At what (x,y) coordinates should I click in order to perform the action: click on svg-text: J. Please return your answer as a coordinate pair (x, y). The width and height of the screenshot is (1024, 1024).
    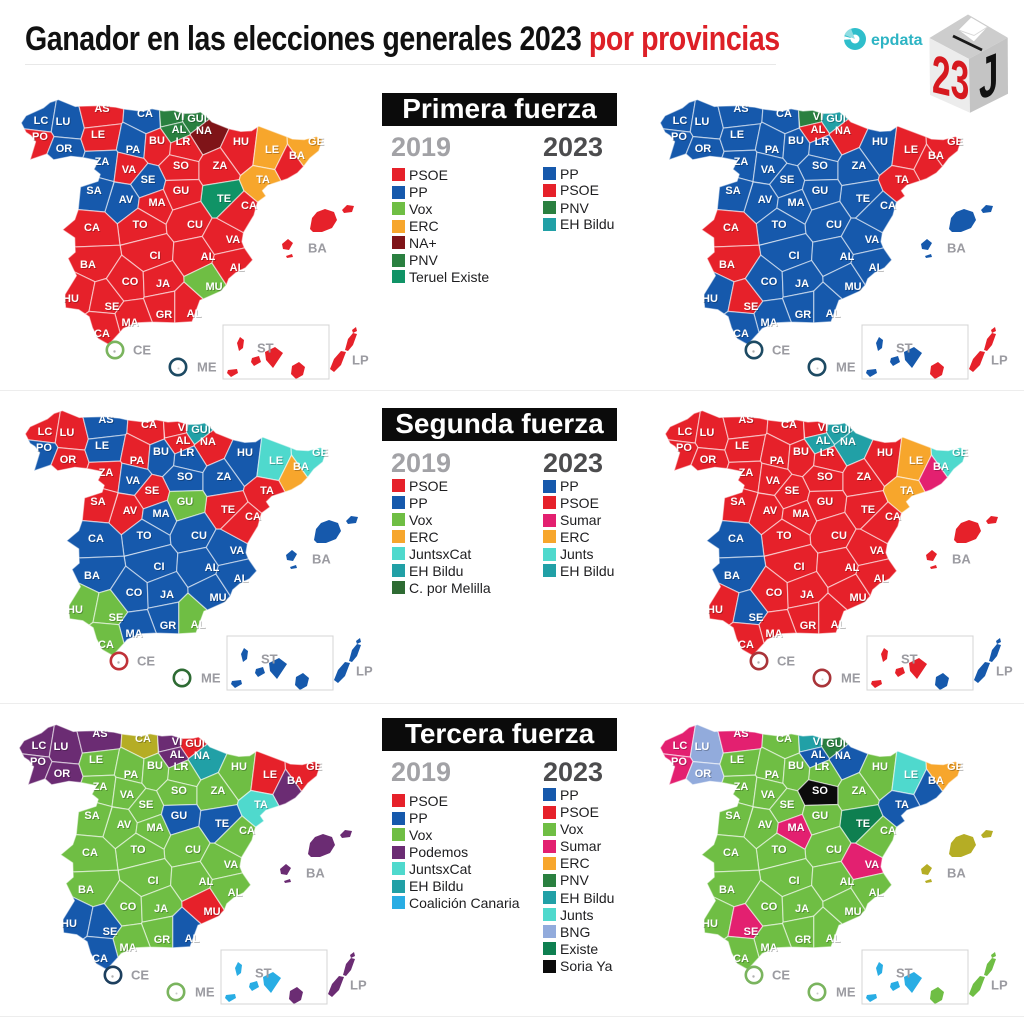
    Looking at the image, I should click on (988, 77).